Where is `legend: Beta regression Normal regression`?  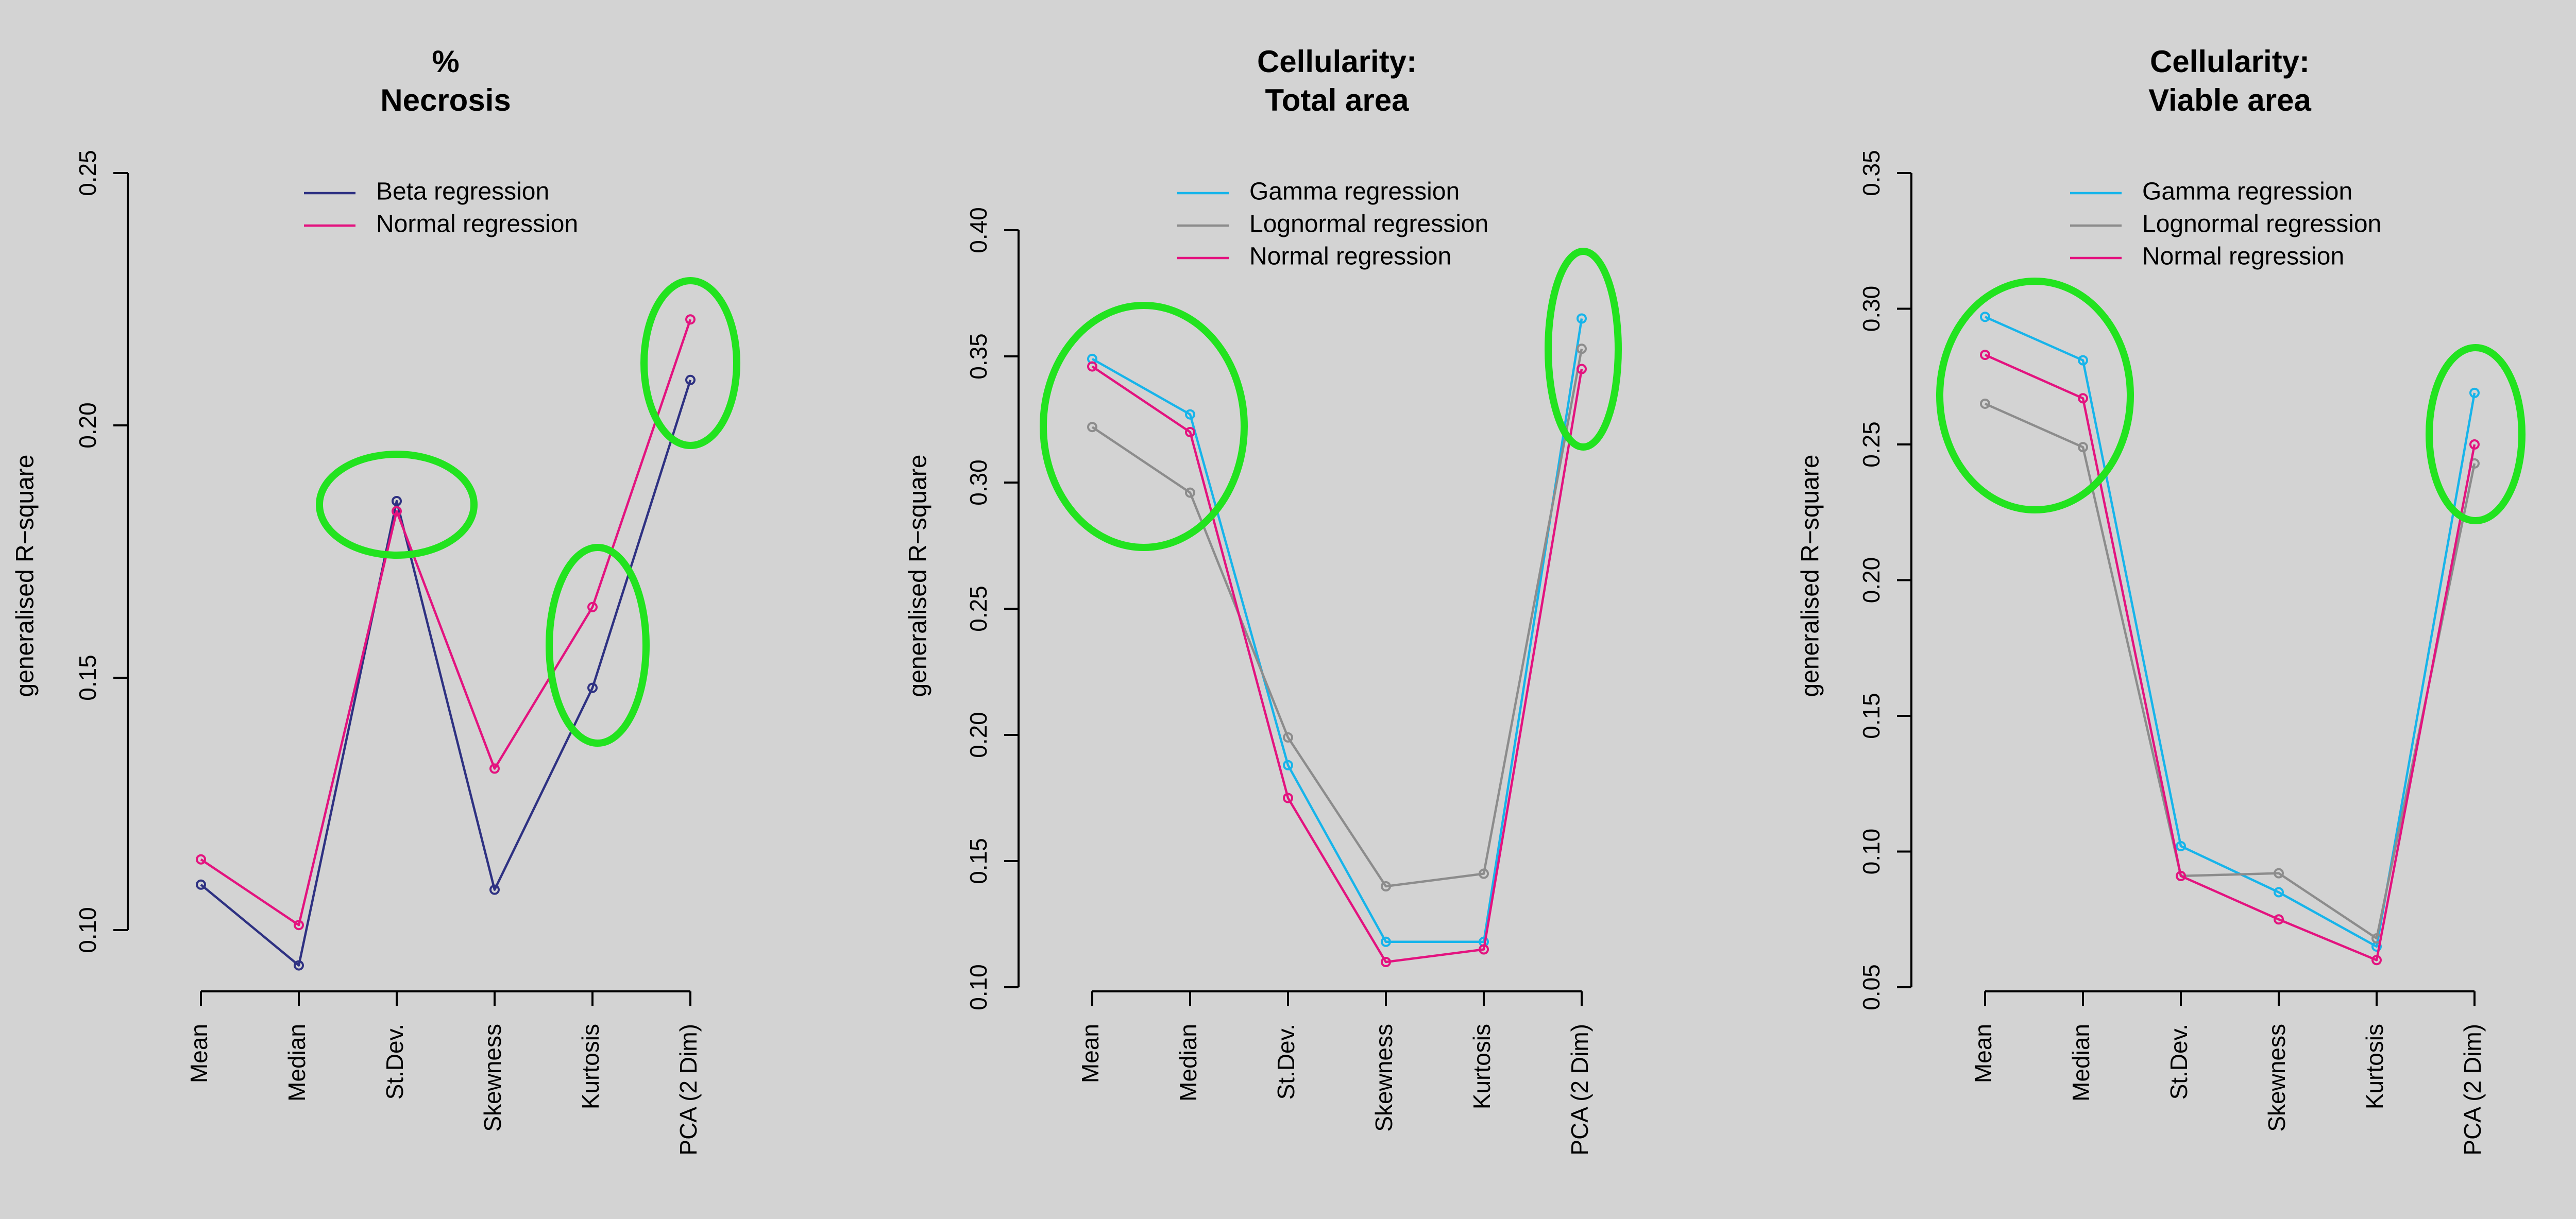
legend: Beta regression Normal regression is located at coordinates (441, 208).